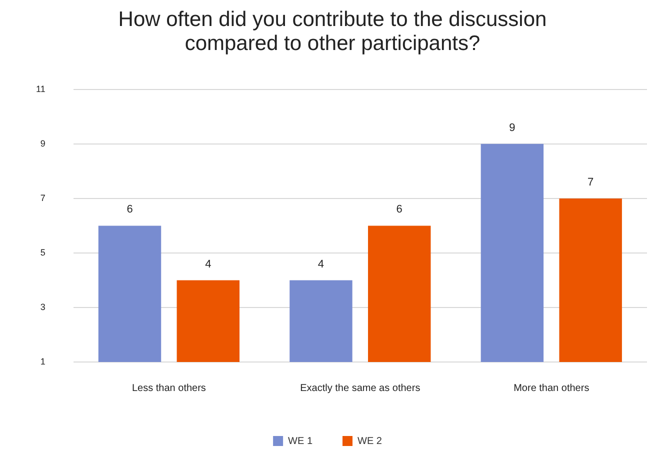 Image resolution: width=665 pixels, height=458 pixels. What do you see at coordinates (370, 441) in the screenshot?
I see `legend-label: WE 2` at bounding box center [370, 441].